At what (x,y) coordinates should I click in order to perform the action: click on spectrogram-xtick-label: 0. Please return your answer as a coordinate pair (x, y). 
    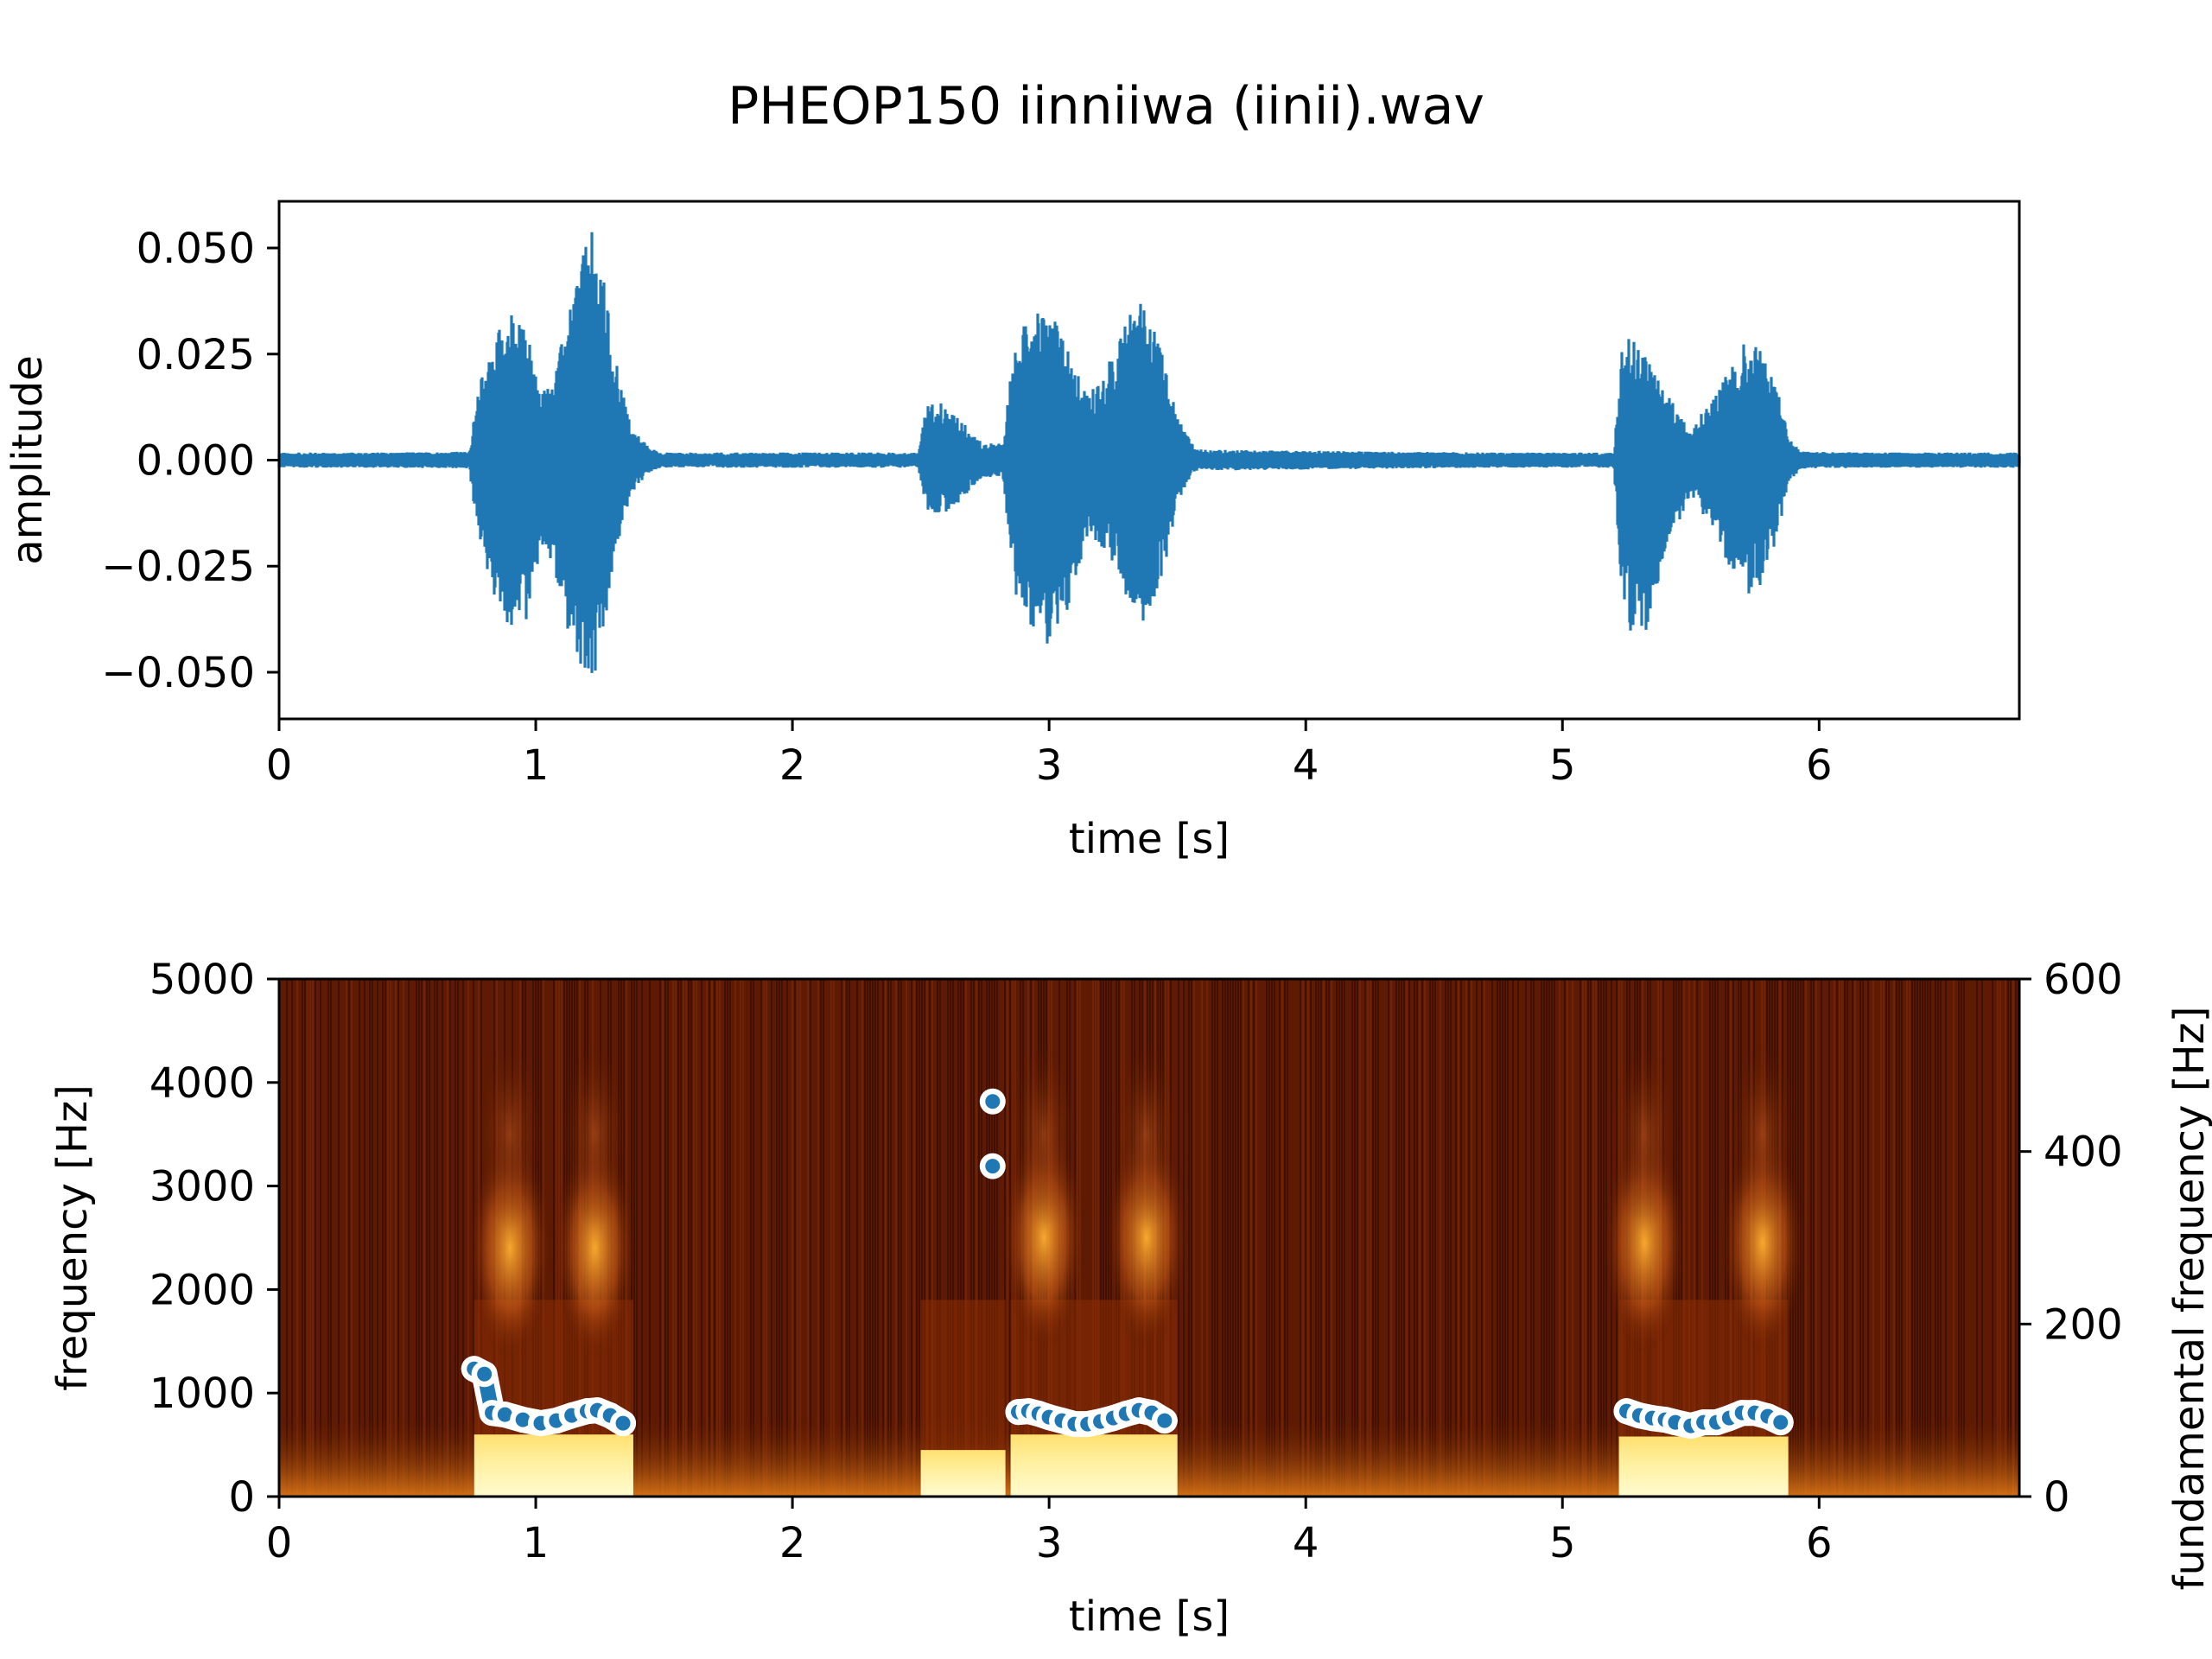
    Looking at the image, I should click on (279, 1543).